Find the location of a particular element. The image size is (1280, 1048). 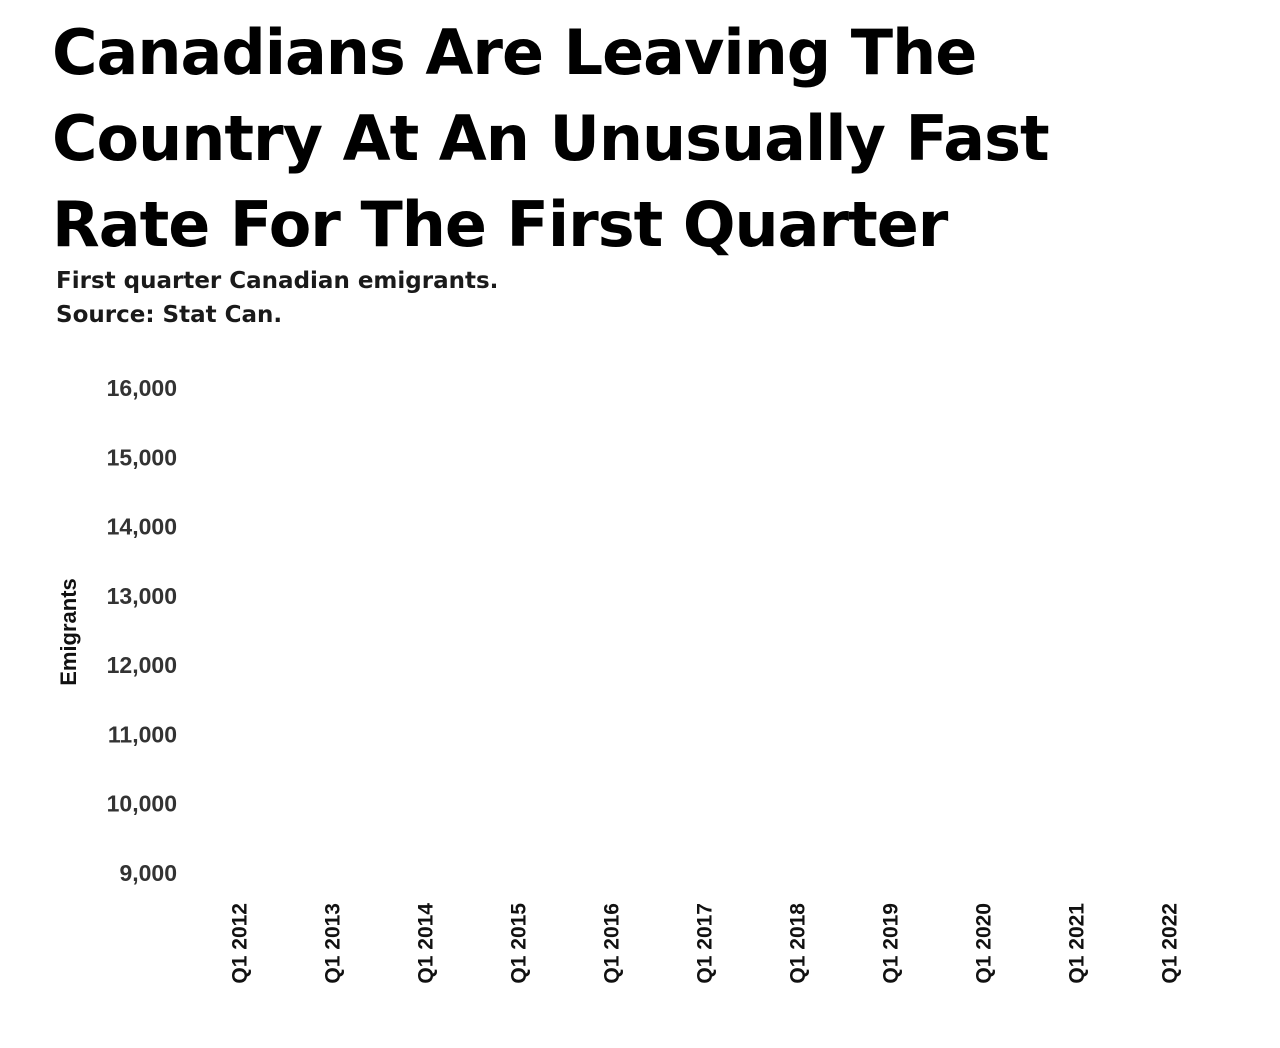

subtitle-description: First quarter Canadian emigrants. is located at coordinates (277, 281).